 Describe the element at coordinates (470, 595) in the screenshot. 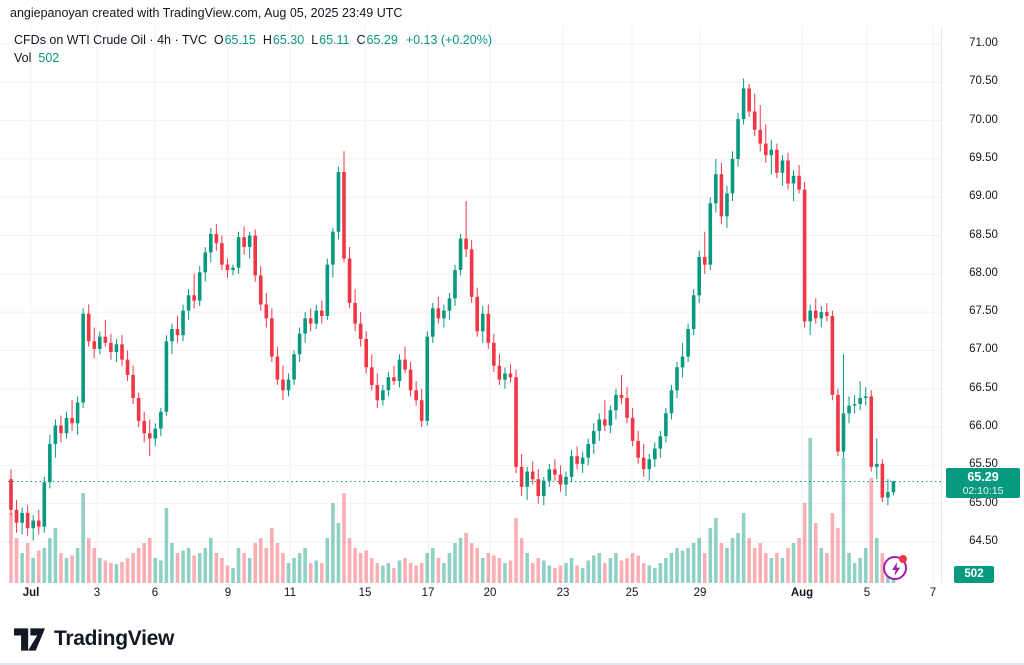

I see `time-axis: Jul 3 6 9 11 15 17 20 23 25 29 Aug 5 7` at that location.